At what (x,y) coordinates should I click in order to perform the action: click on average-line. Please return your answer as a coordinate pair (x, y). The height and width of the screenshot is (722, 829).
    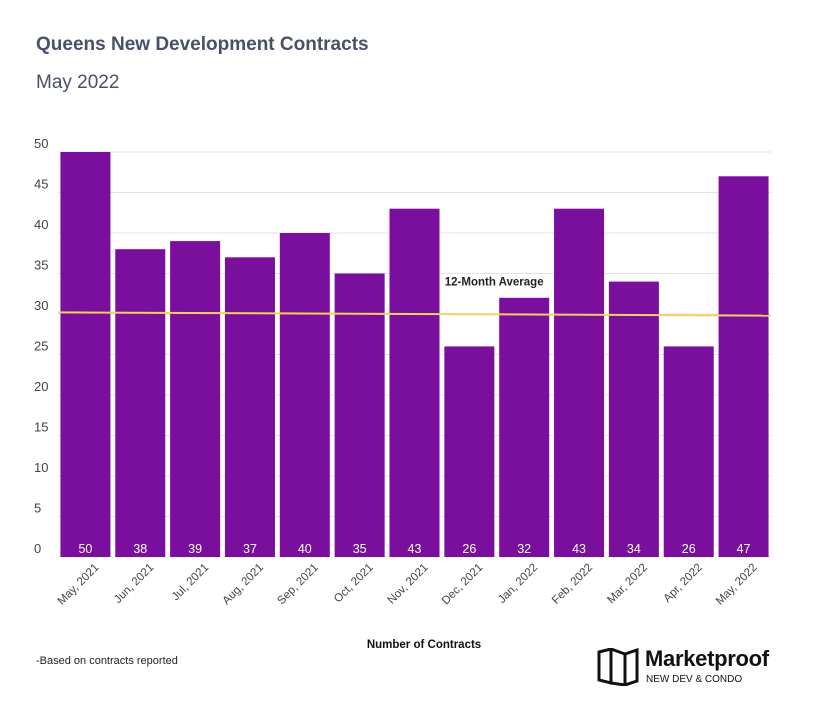
    Looking at the image, I should click on (414, 314).